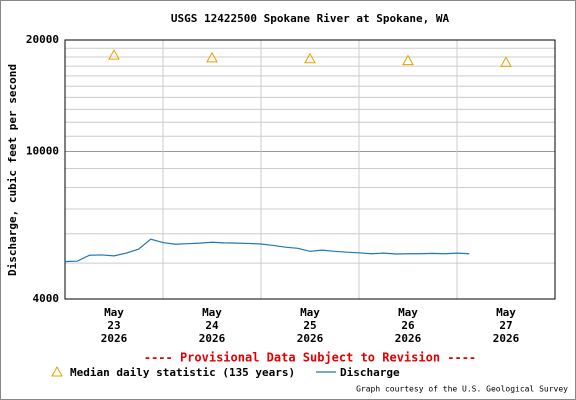 Image resolution: width=576 pixels, height=400 pixels. I want to click on y-tick-label: 10000, so click(42, 151).